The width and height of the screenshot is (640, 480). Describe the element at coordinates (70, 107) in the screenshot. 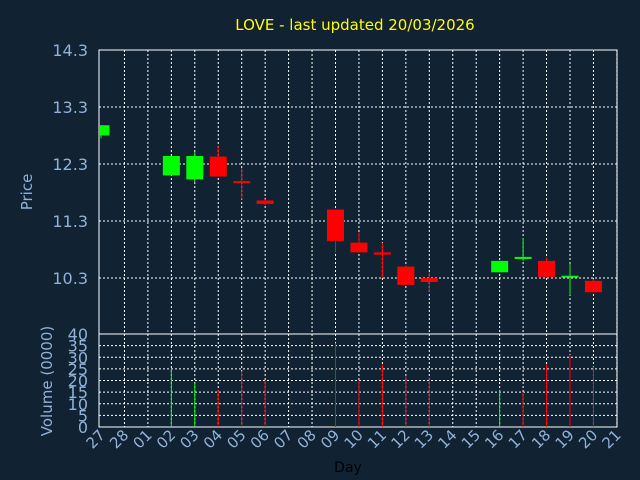

I see `price-tick-label: 13.3` at that location.